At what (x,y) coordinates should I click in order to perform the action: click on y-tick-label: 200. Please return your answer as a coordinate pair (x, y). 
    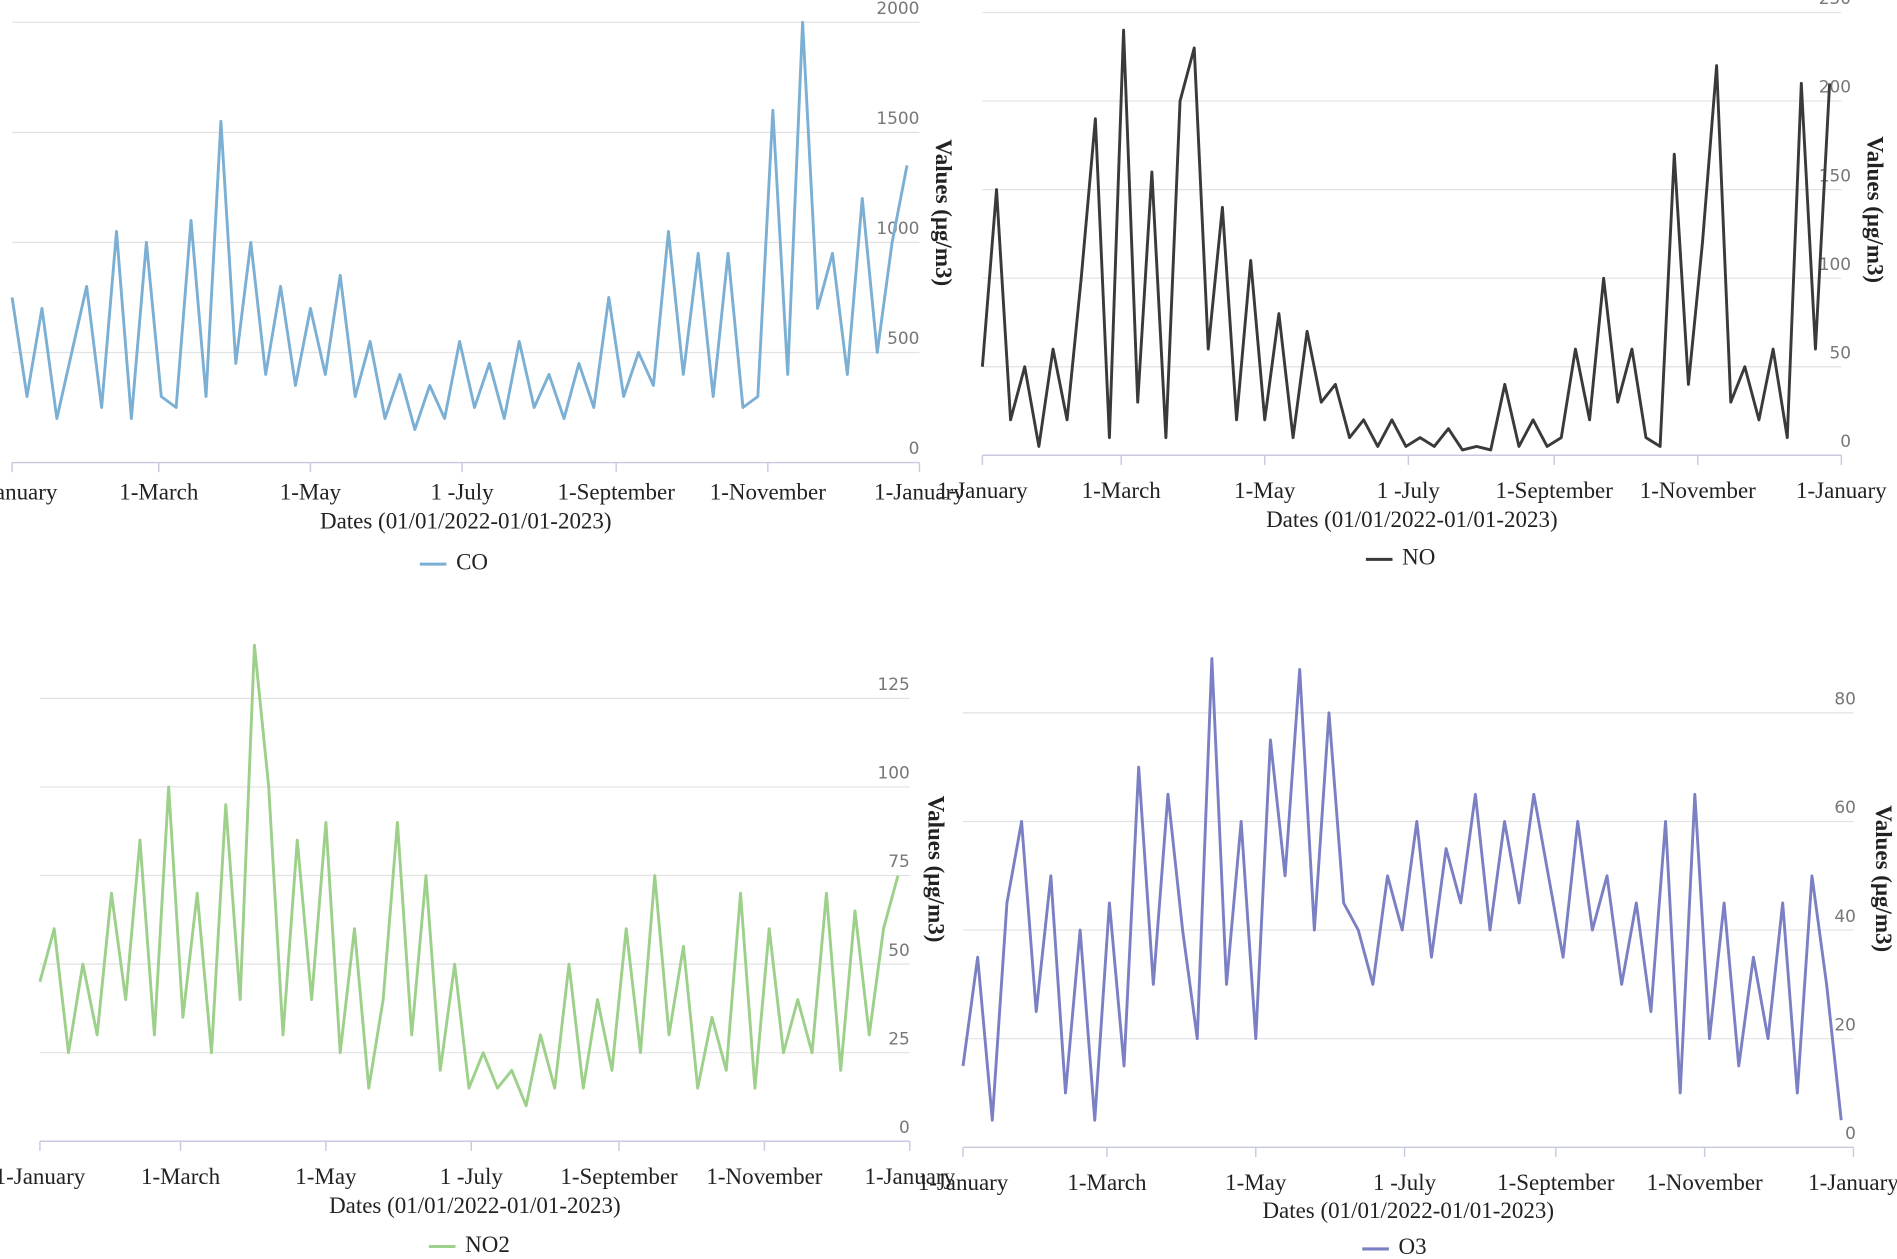
    Looking at the image, I should click on (1835, 87).